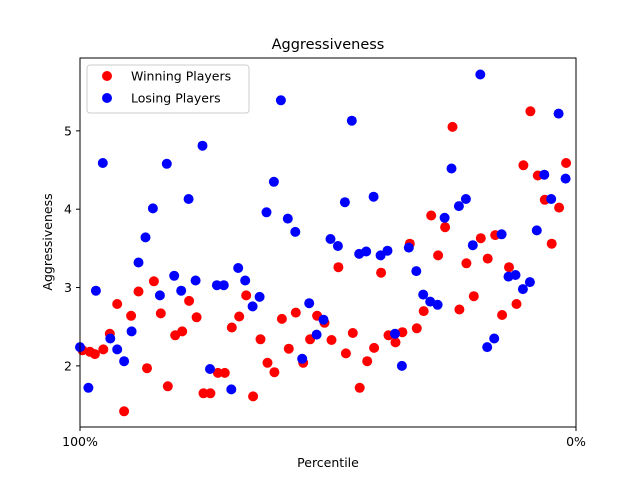 This screenshot has height=480, width=640. I want to click on y-tick-label: 4, so click(68, 209).